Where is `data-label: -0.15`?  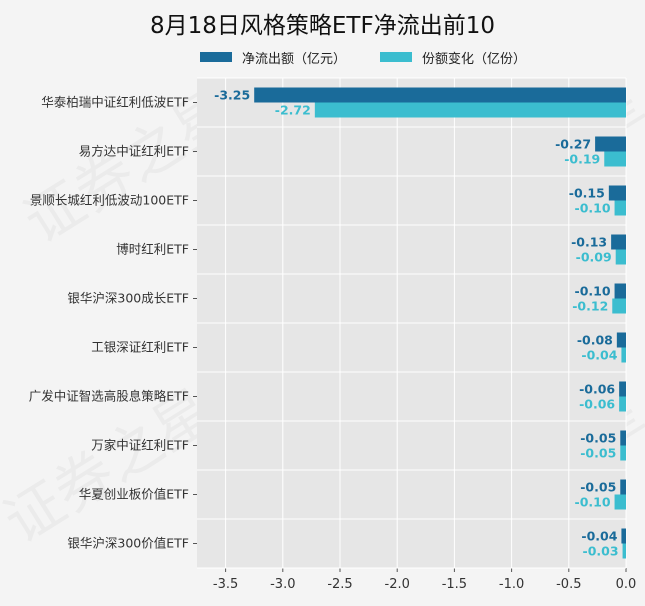
data-label: -0.15 is located at coordinates (587, 193).